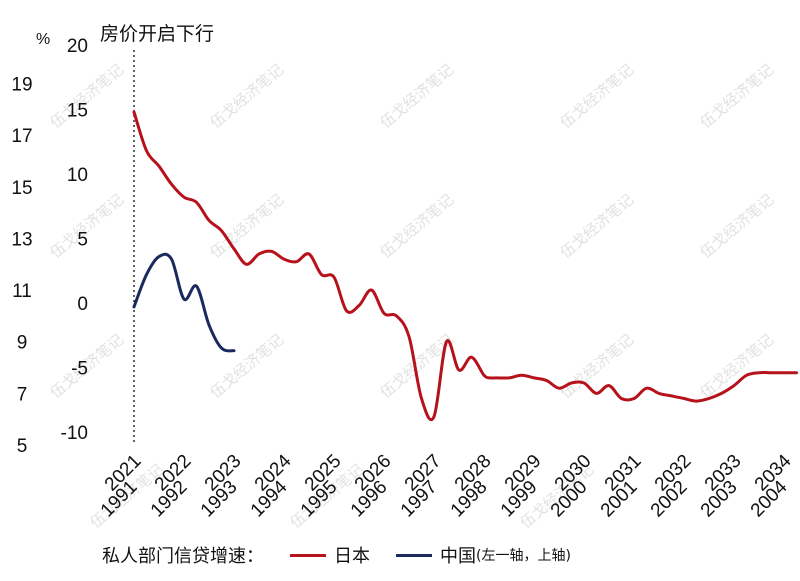  I want to click on y-axis-outer-ticks: 5 7 9 11 13 15 17 19, so click(21, 266).